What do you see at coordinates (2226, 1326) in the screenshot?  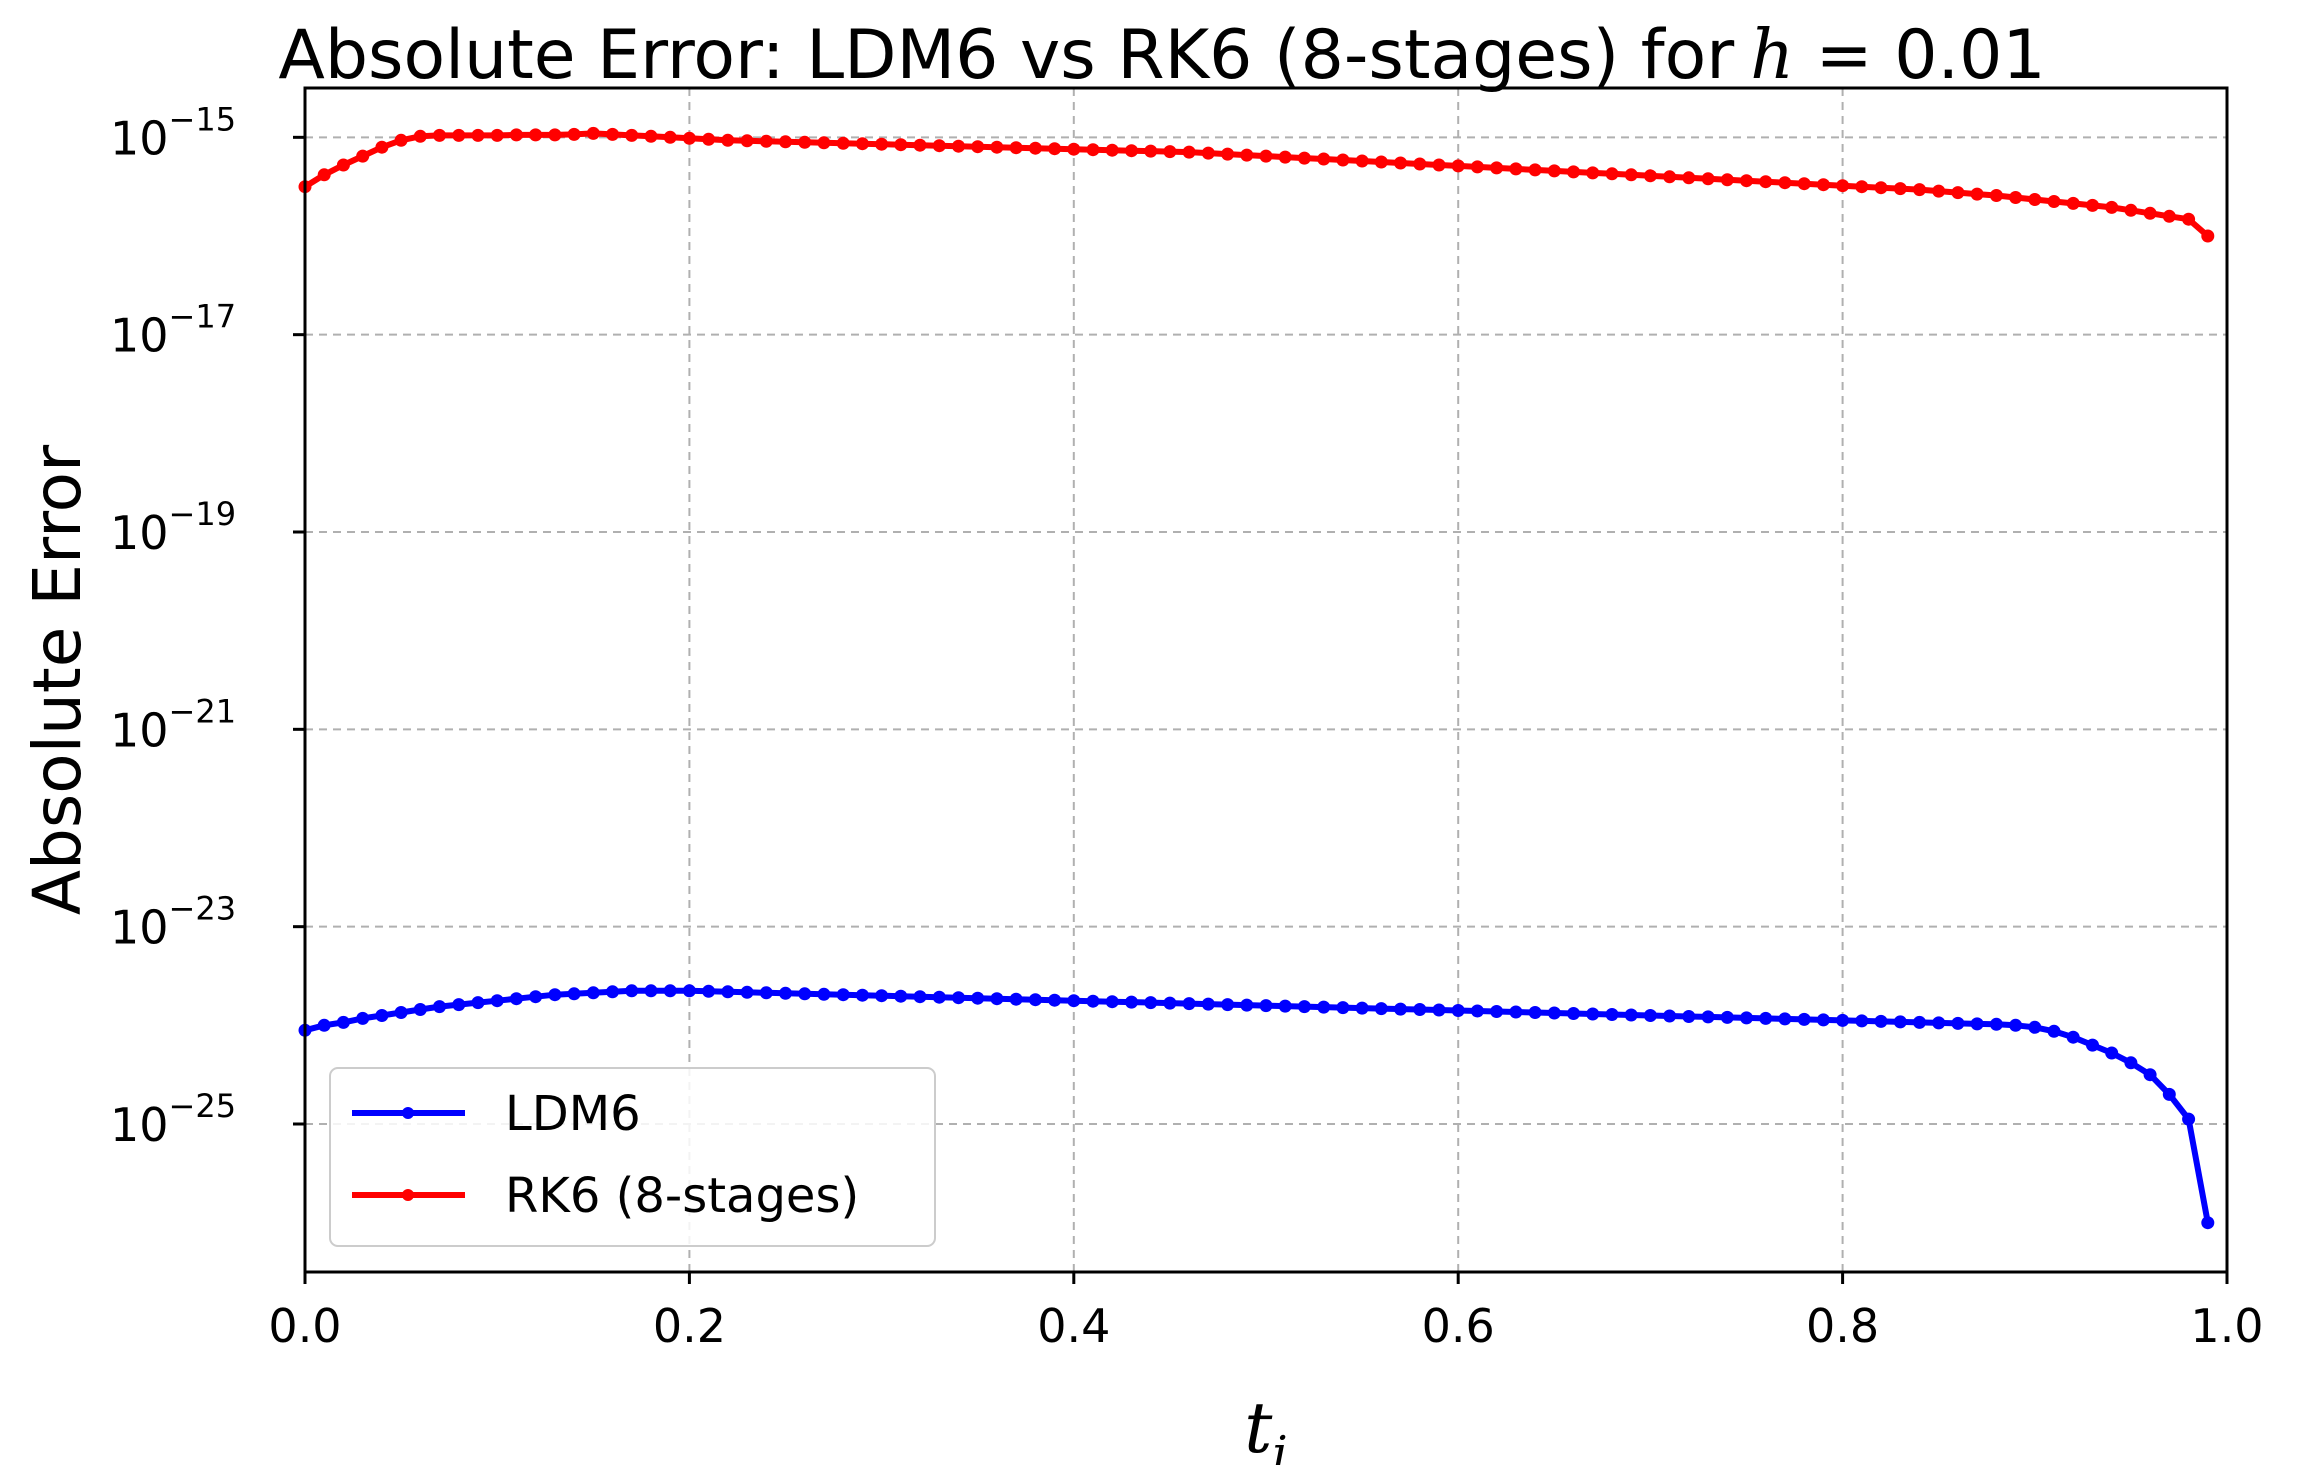 I see `x-tick-label-5: 1.0` at bounding box center [2226, 1326].